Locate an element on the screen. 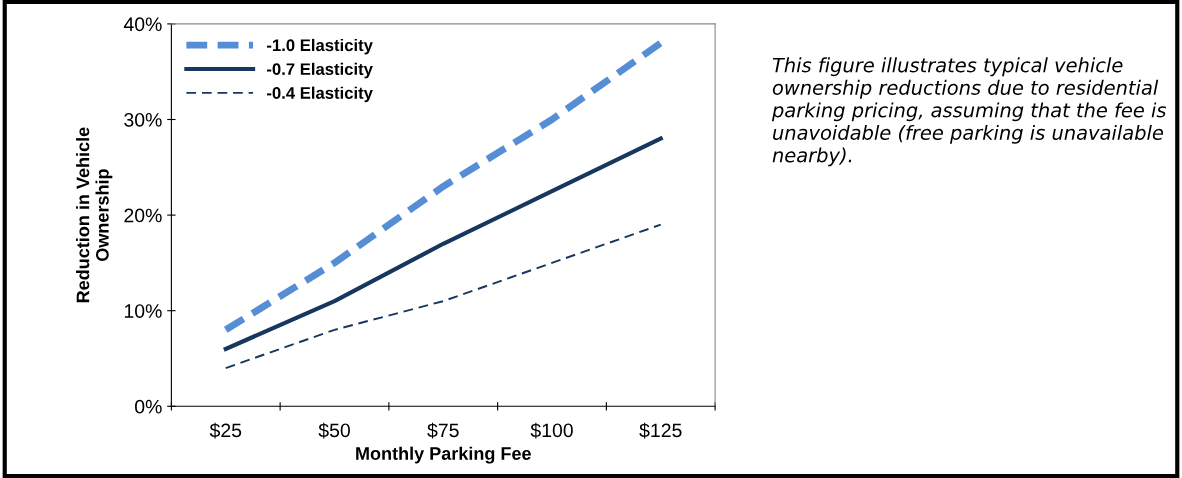  x-tick-label: $125 is located at coordinates (660, 430).